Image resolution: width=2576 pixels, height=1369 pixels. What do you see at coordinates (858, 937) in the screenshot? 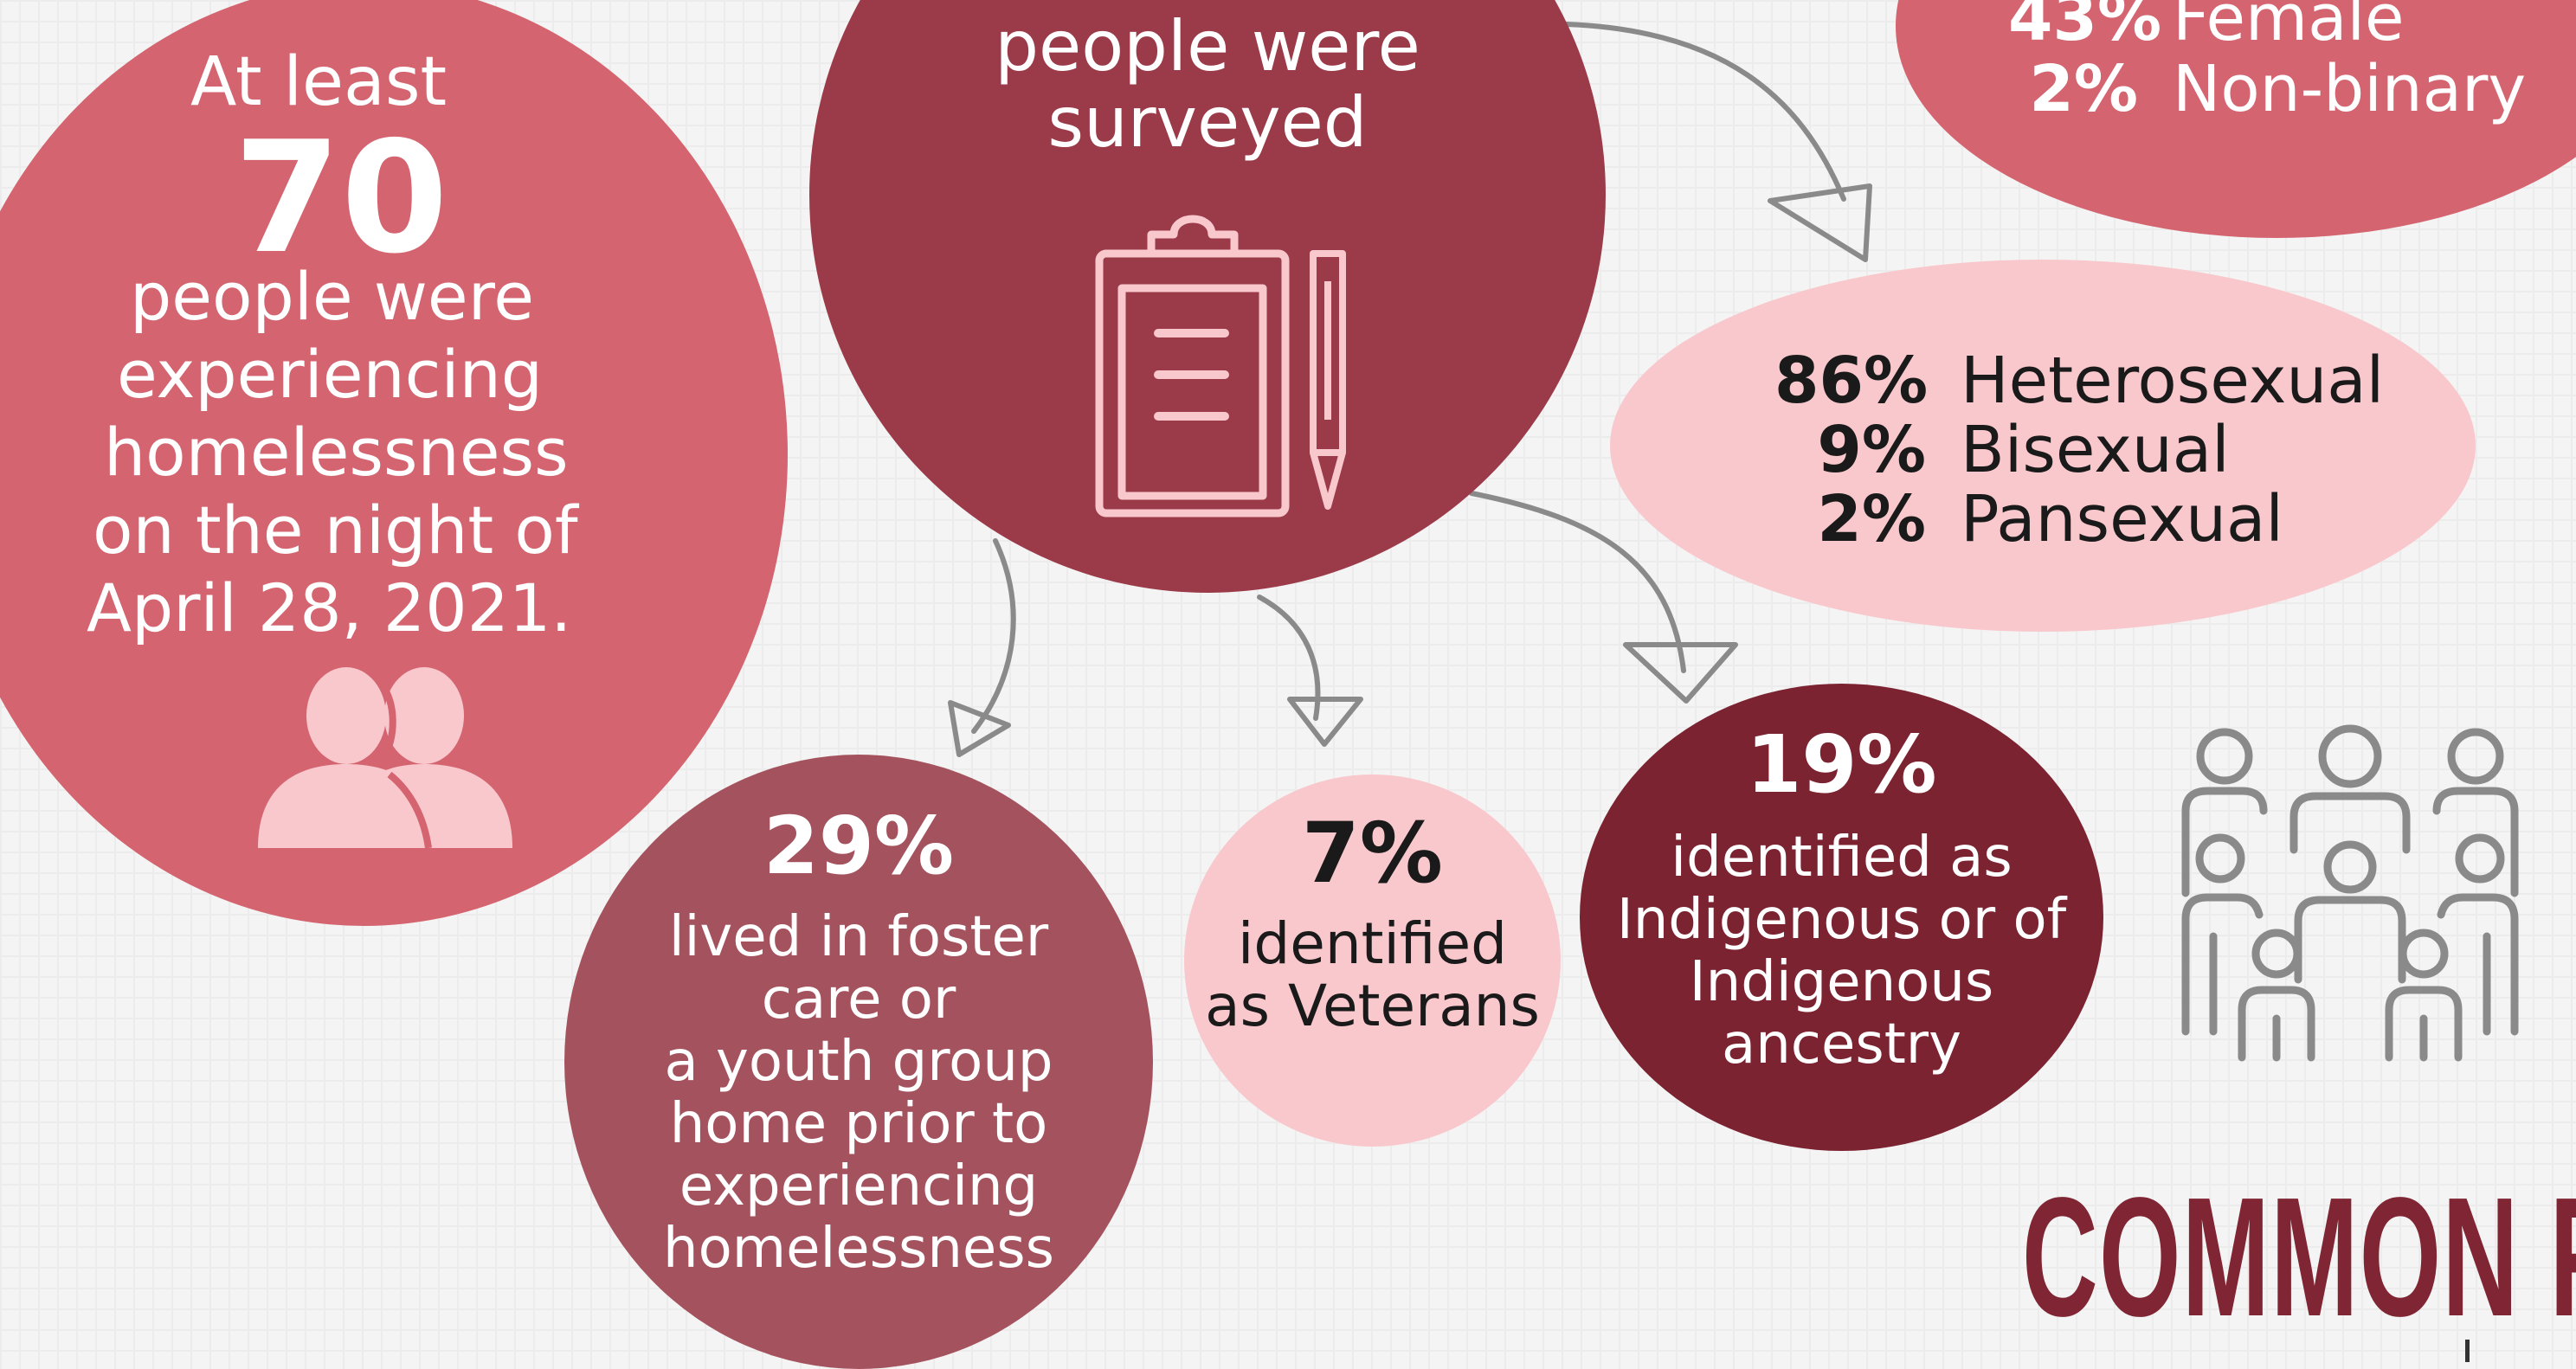
I see `foster-line: lived in foster` at bounding box center [858, 937].